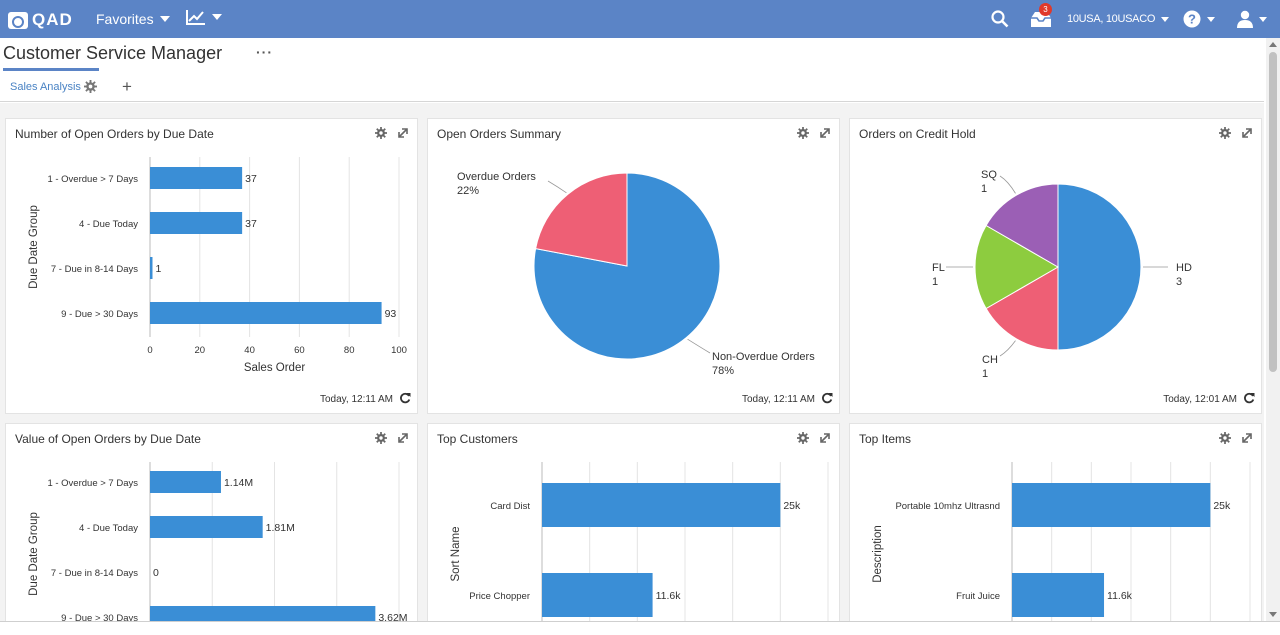 This screenshot has height=635, width=1280. Describe the element at coordinates (885, 439) in the screenshot. I see `panel-title: Top Items` at that location.